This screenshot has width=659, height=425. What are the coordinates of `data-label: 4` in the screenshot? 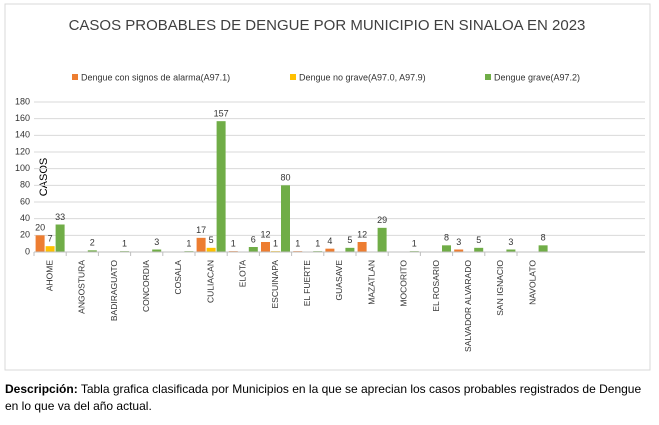 It's located at (329, 241).